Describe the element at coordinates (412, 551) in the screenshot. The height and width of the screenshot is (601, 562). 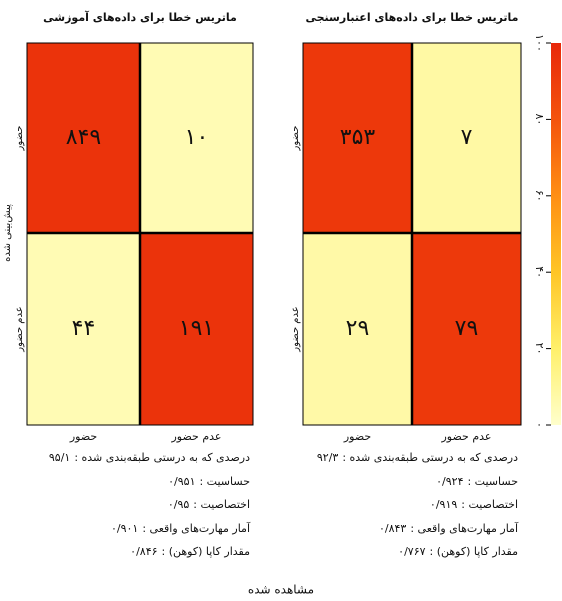
I see `stat-value: ۰/۷۶۷` at that location.